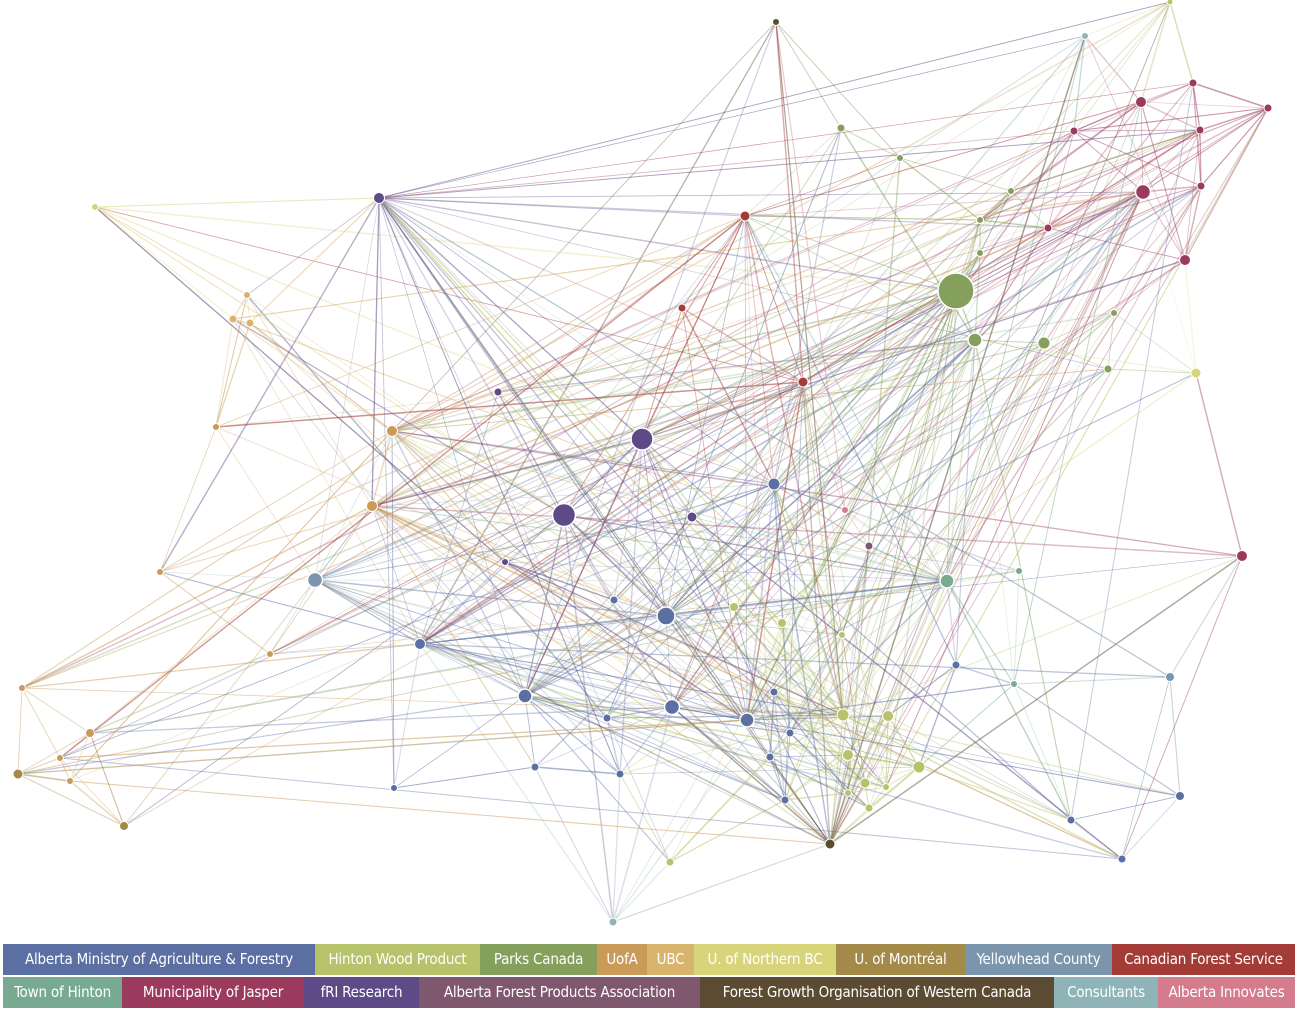  What do you see at coordinates (559, 992) in the screenshot?
I see `legend-item-afpa: Alberta Forest Products Association` at bounding box center [559, 992].